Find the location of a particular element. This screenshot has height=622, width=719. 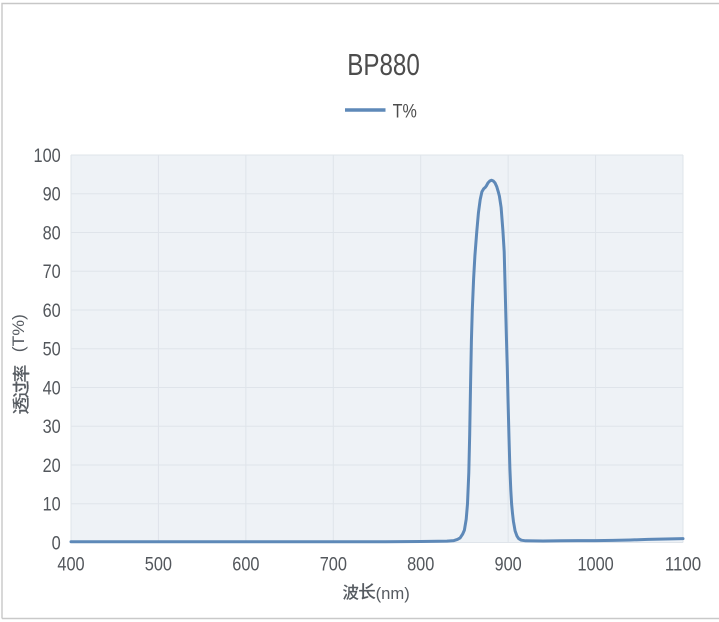

svg-text: 60 is located at coordinates (52, 311).